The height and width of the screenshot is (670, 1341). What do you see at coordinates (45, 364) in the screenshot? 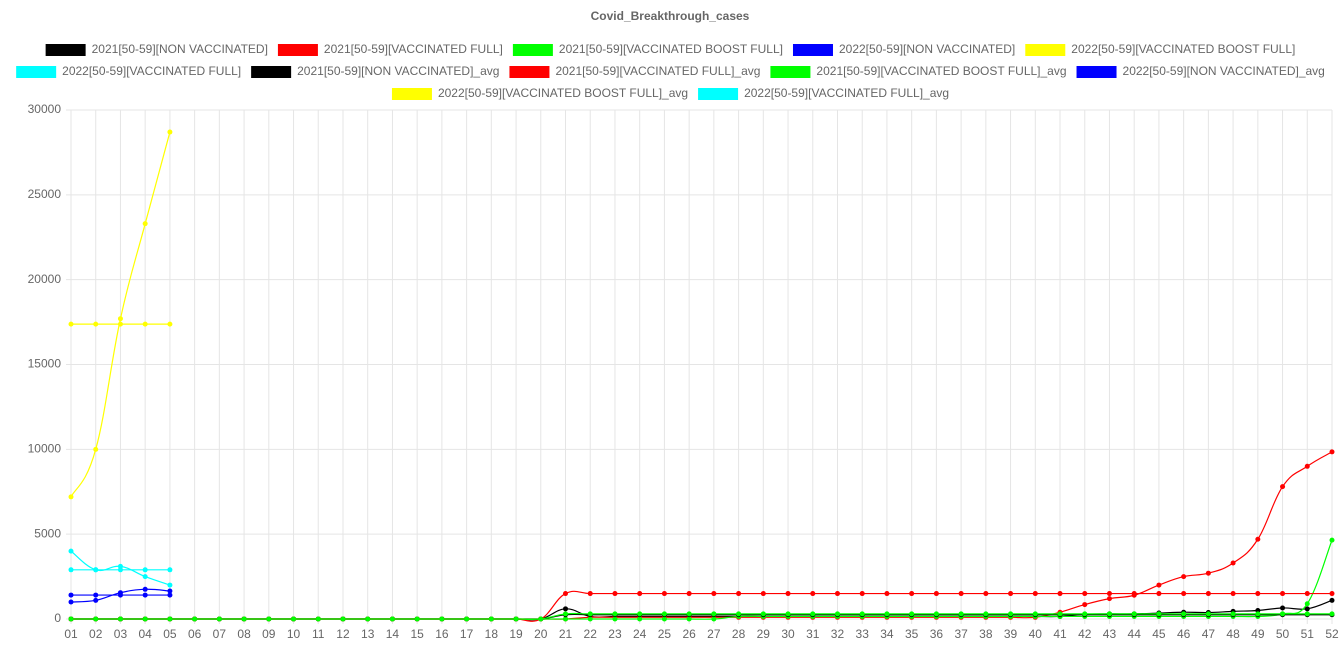
I see `y-tick-label: 15000` at bounding box center [45, 364].